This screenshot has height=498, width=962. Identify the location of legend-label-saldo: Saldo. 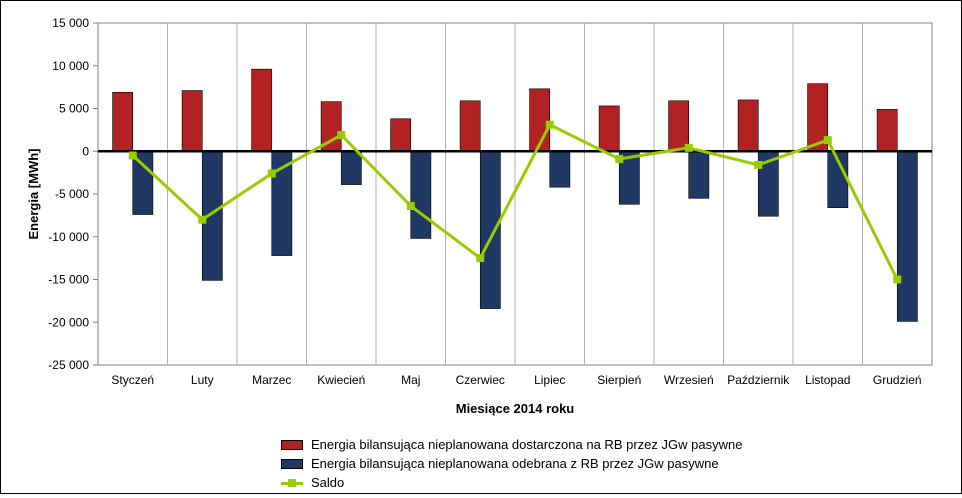
(328, 482).